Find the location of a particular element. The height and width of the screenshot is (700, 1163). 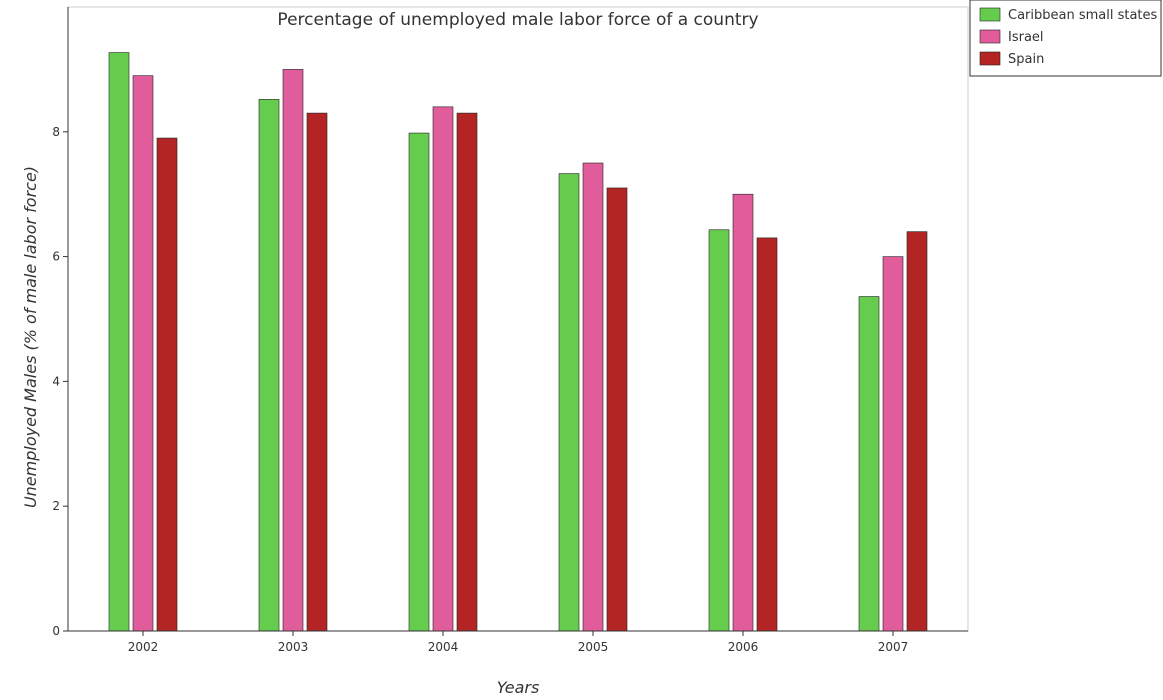

x-tick-label: 2006 is located at coordinates (743, 647).